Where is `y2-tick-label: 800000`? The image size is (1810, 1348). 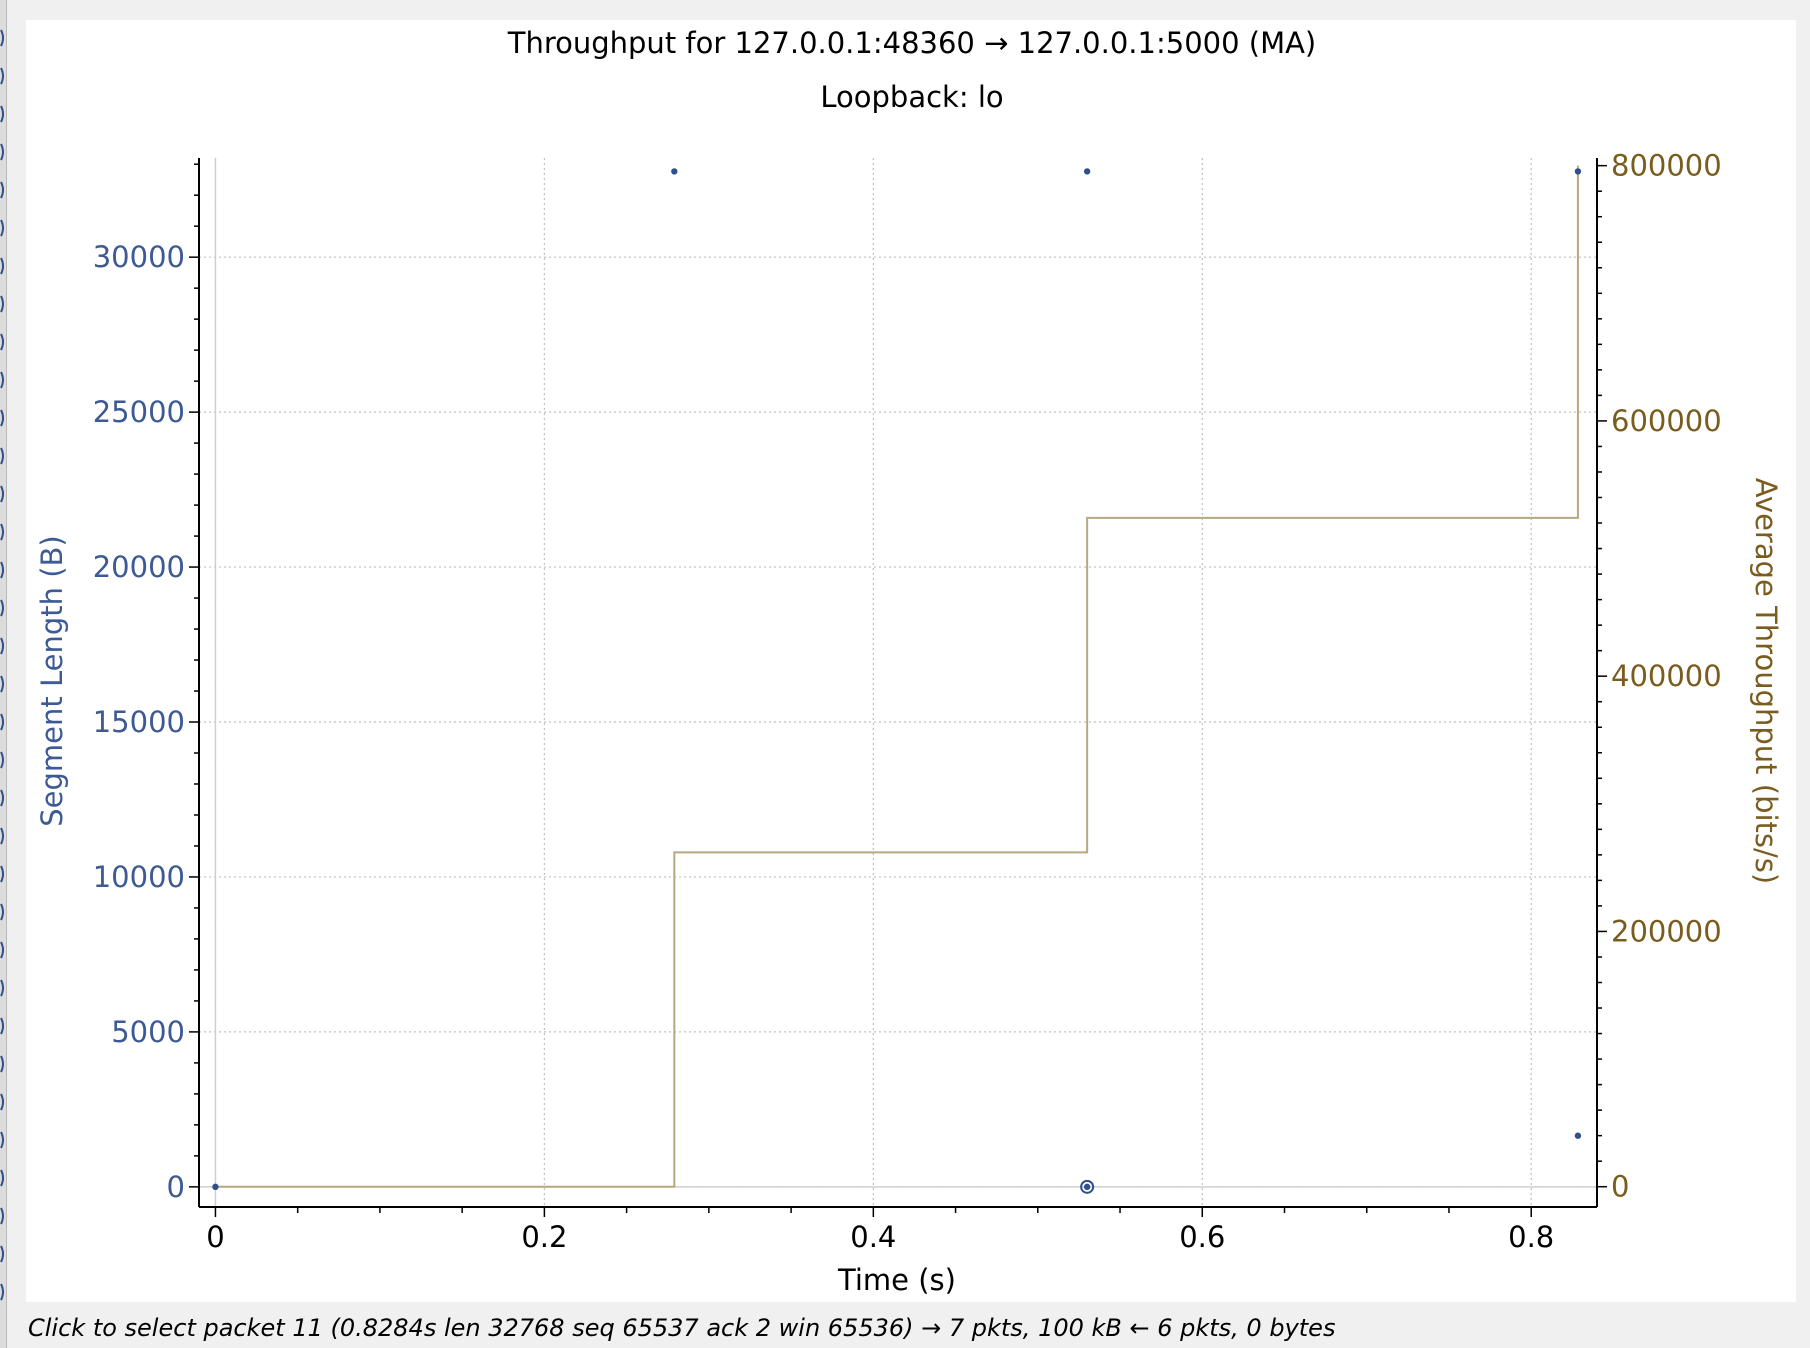 y2-tick-label: 800000 is located at coordinates (1666, 166).